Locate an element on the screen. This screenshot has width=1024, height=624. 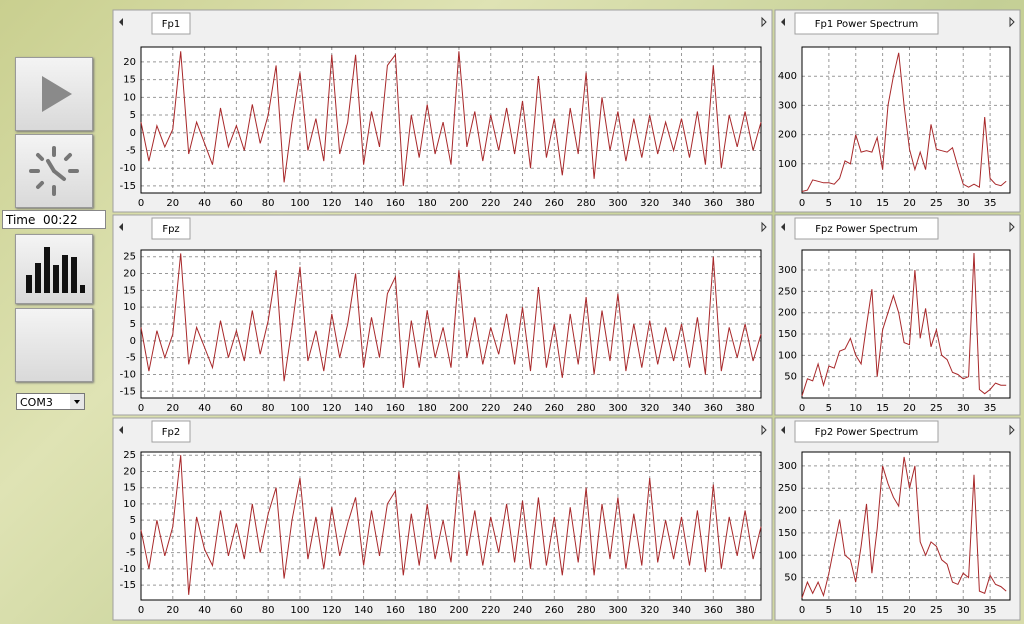
plot-area is located at coordinates (906, 526).